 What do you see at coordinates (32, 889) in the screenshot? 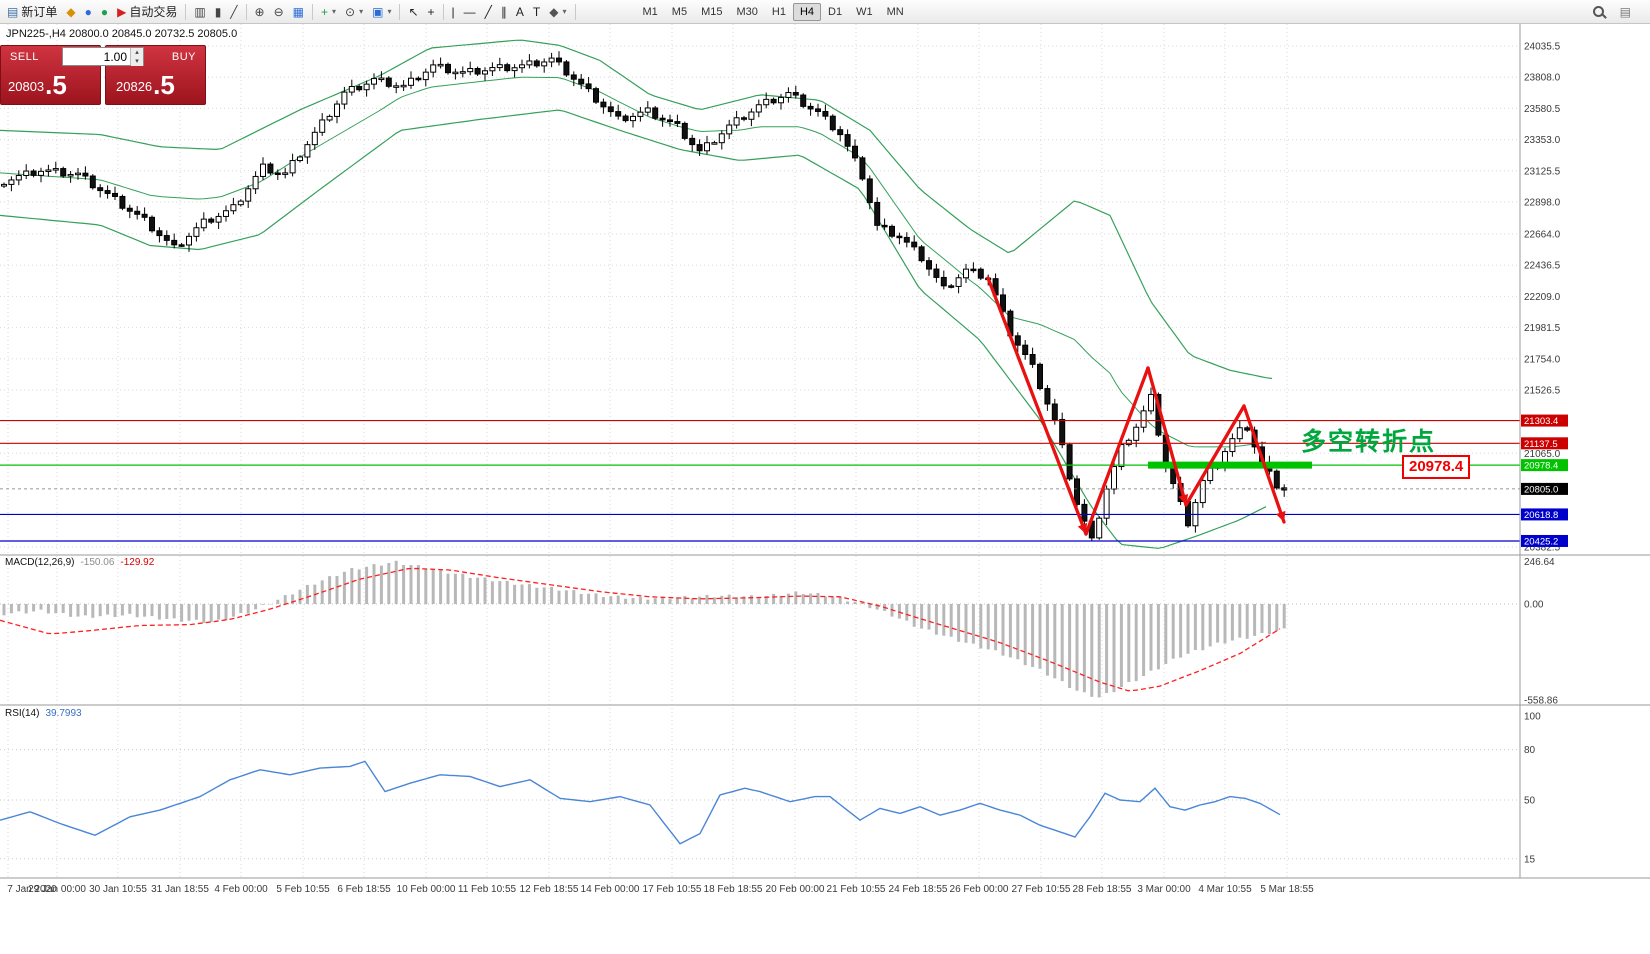
I see `time-tick-label: 7 Jan 2020` at bounding box center [32, 889].